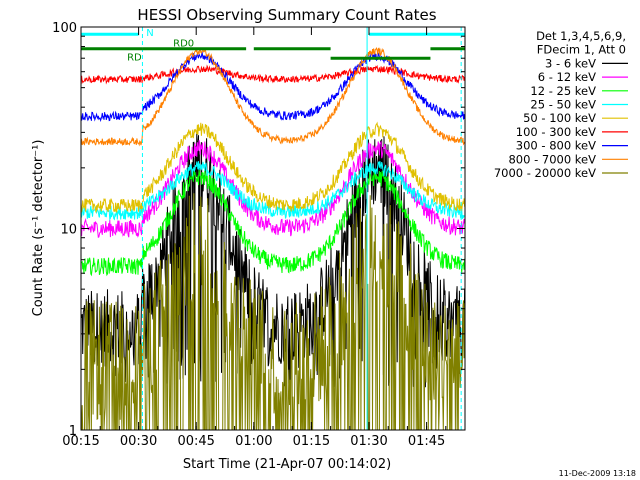  What do you see at coordinates (80, 441) in the screenshot?
I see `x-tick-label-0: 00:15` at bounding box center [80, 441].